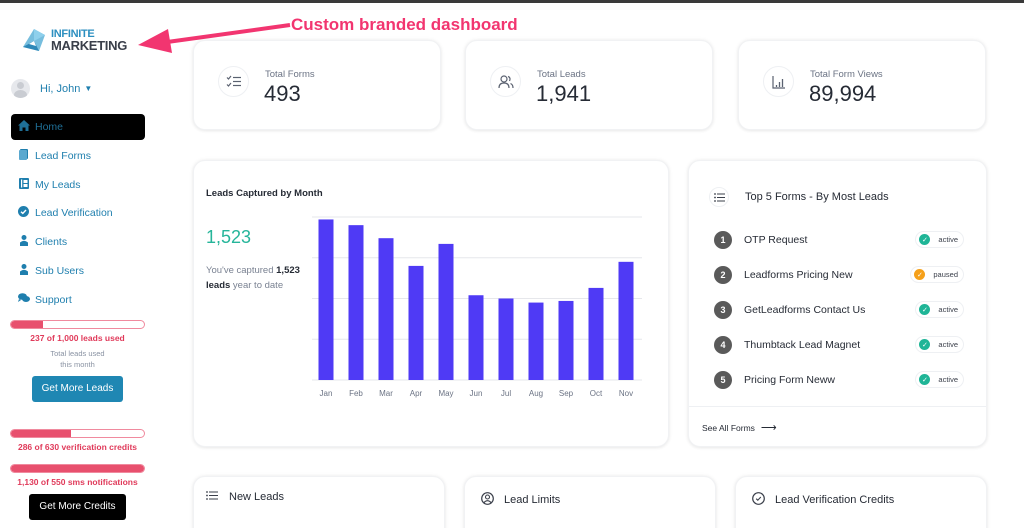  Describe the element at coordinates (23, 299) in the screenshot. I see `chat-bubbles-icon` at that location.